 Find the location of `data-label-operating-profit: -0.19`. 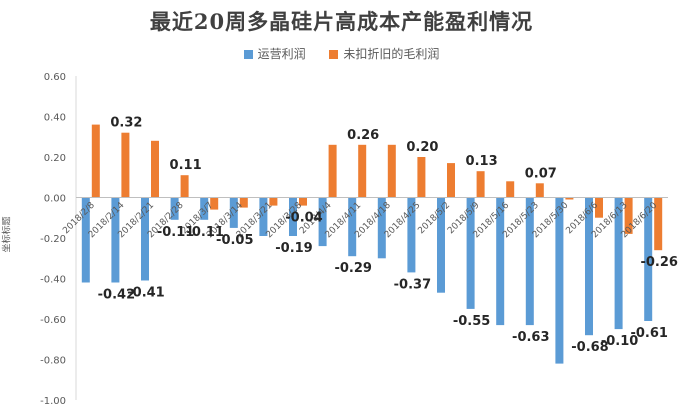

data-label-operating-profit: -0.19 is located at coordinates (293, 248).